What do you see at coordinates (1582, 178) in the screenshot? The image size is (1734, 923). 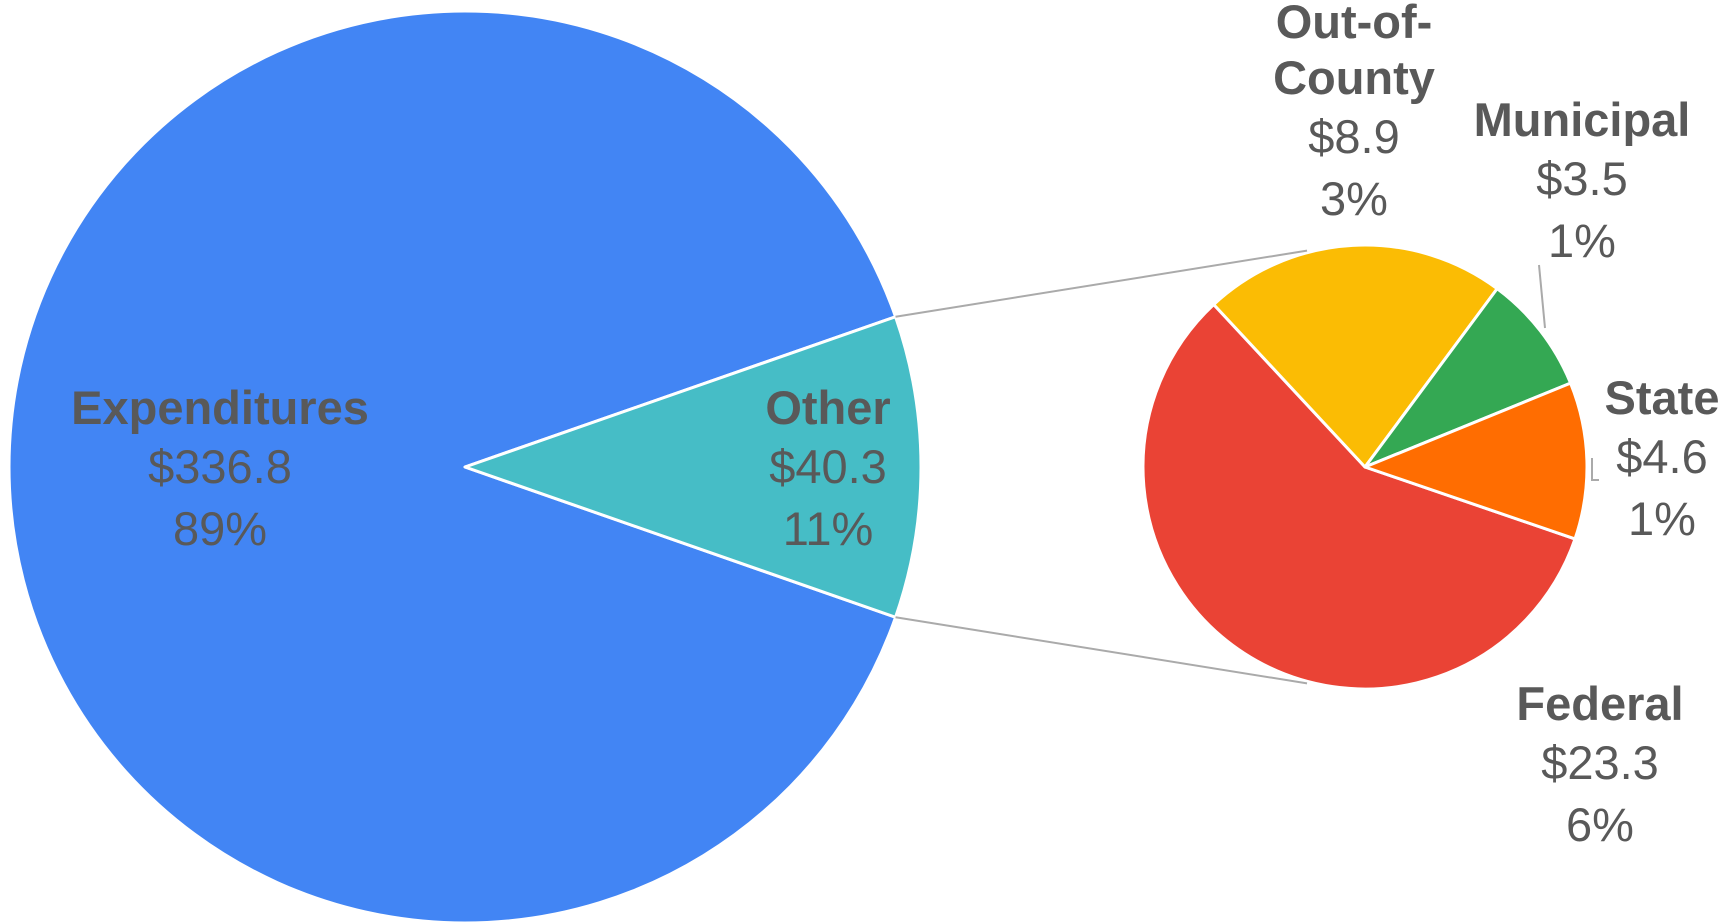 I see `slice-value: $3.5` at bounding box center [1582, 178].